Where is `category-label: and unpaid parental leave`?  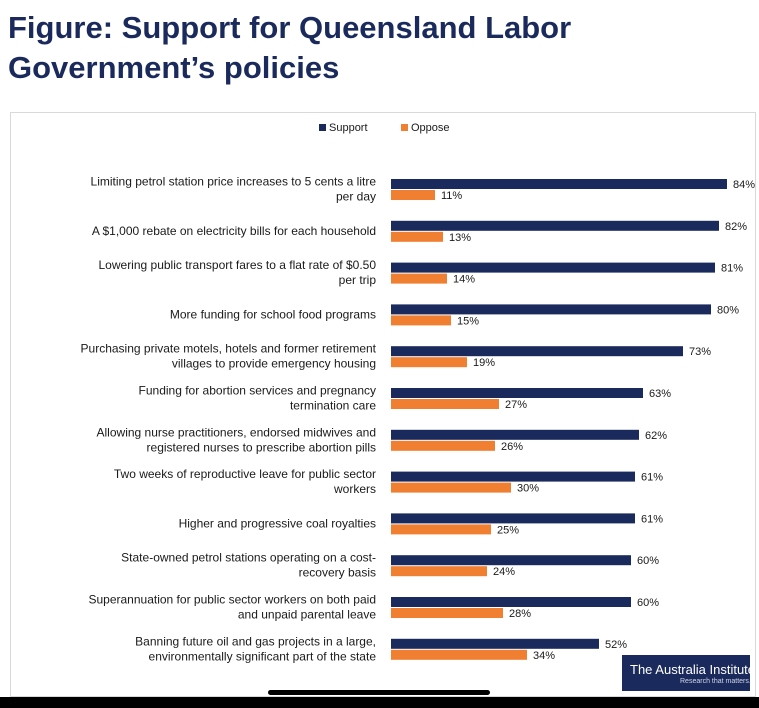
category-label: and unpaid parental leave is located at coordinates (307, 615).